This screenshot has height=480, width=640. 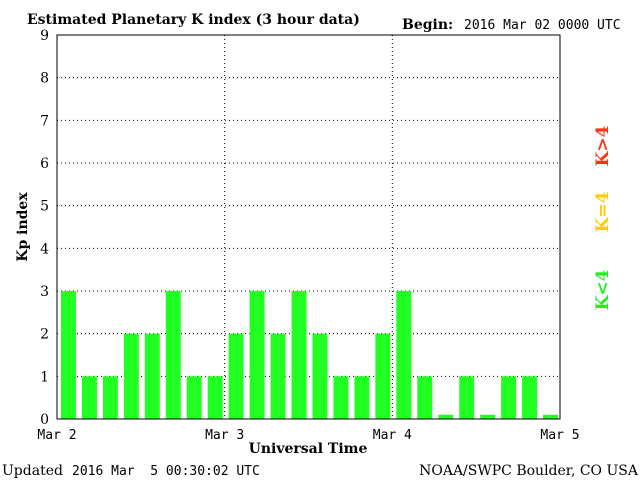 I want to click on y-tick-label: 7, so click(x=44, y=121).